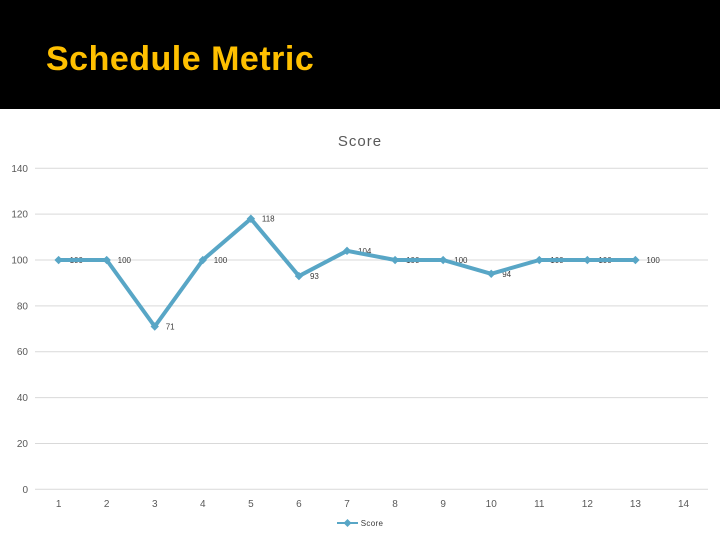  I want to click on y-axis-label: 100, so click(19, 261).